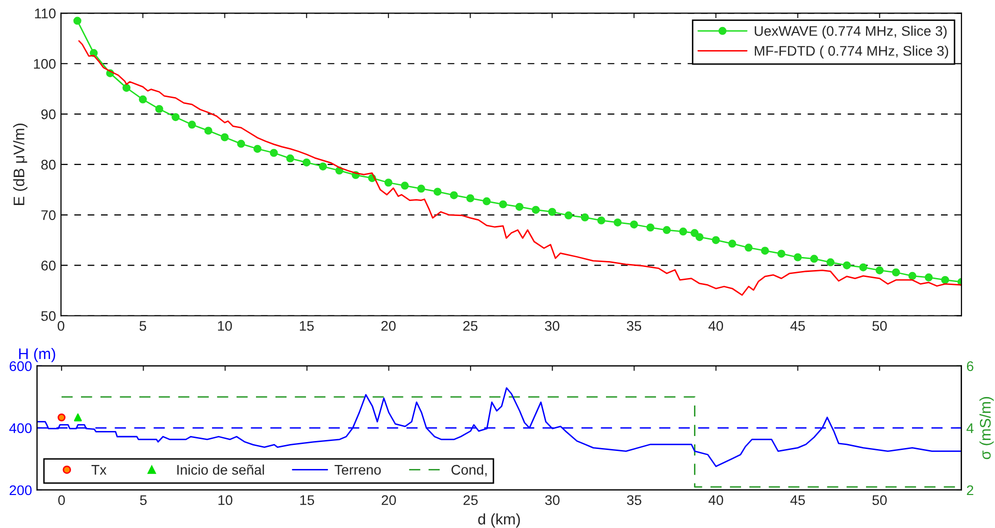 This screenshot has width=995, height=528. Describe the element at coordinates (850, 32) in the screenshot. I see `legend-label: UexWAVE (0.774 MHz, Slice 3)` at that location.